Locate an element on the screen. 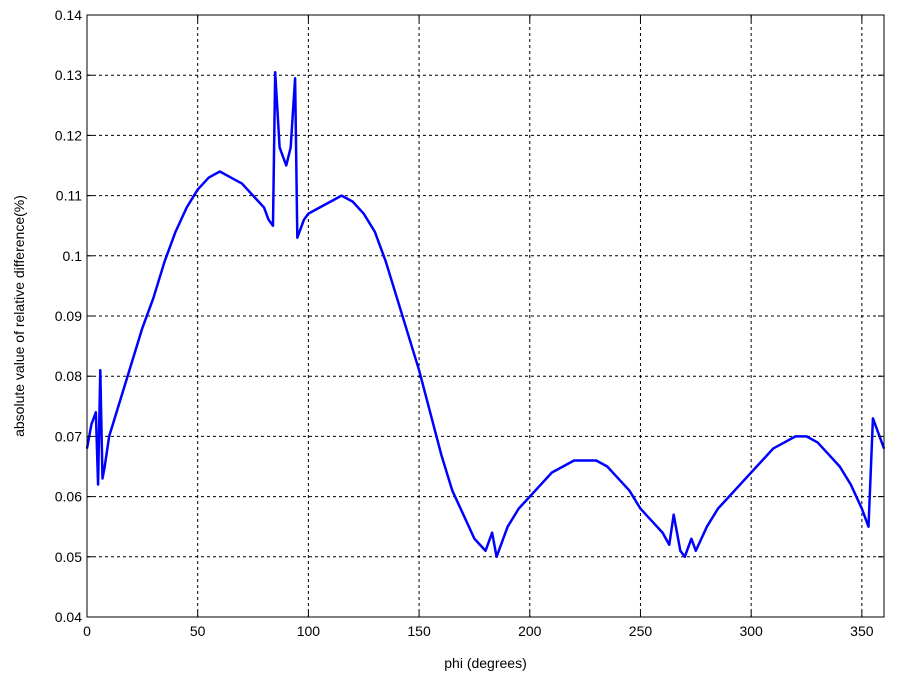 Image resolution: width=900 pixels, height=675 pixels. y-tick-label: 0.05 is located at coordinates (68, 557).